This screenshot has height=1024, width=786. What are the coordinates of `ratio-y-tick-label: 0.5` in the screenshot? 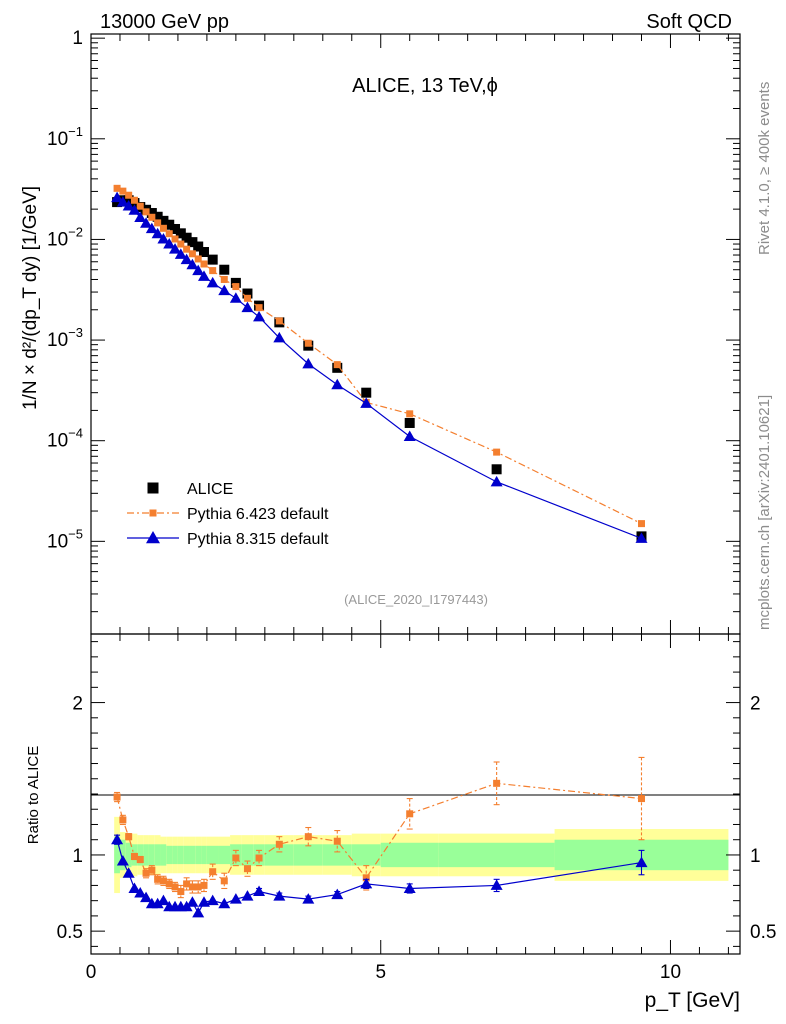 It's located at (70, 932).